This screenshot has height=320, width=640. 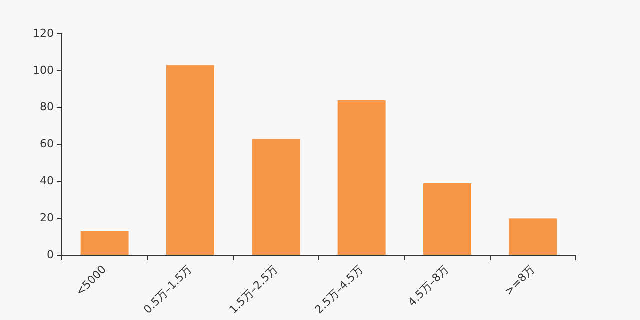 What do you see at coordinates (47, 217) in the screenshot?
I see `y-tick-label: 20` at bounding box center [47, 217].